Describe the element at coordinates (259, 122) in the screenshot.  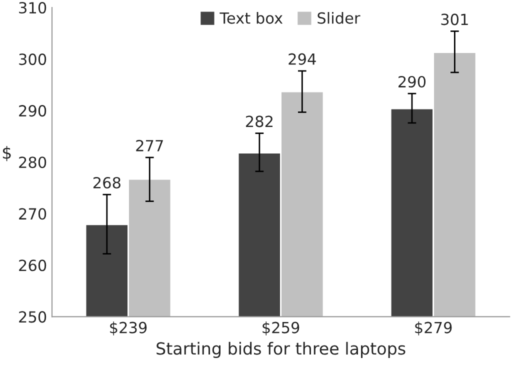
I see `data-label: 282` at that location.